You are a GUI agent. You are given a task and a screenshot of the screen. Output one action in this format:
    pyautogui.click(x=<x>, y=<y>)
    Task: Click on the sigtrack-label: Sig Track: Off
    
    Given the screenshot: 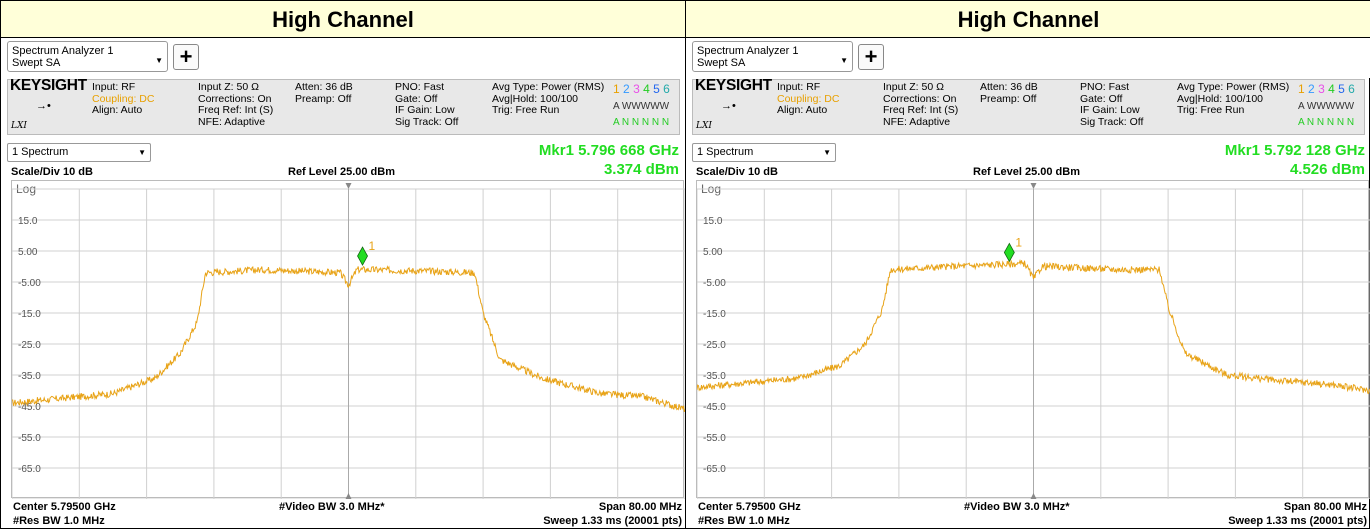 What is the action you would take?
    pyautogui.click(x=427, y=121)
    